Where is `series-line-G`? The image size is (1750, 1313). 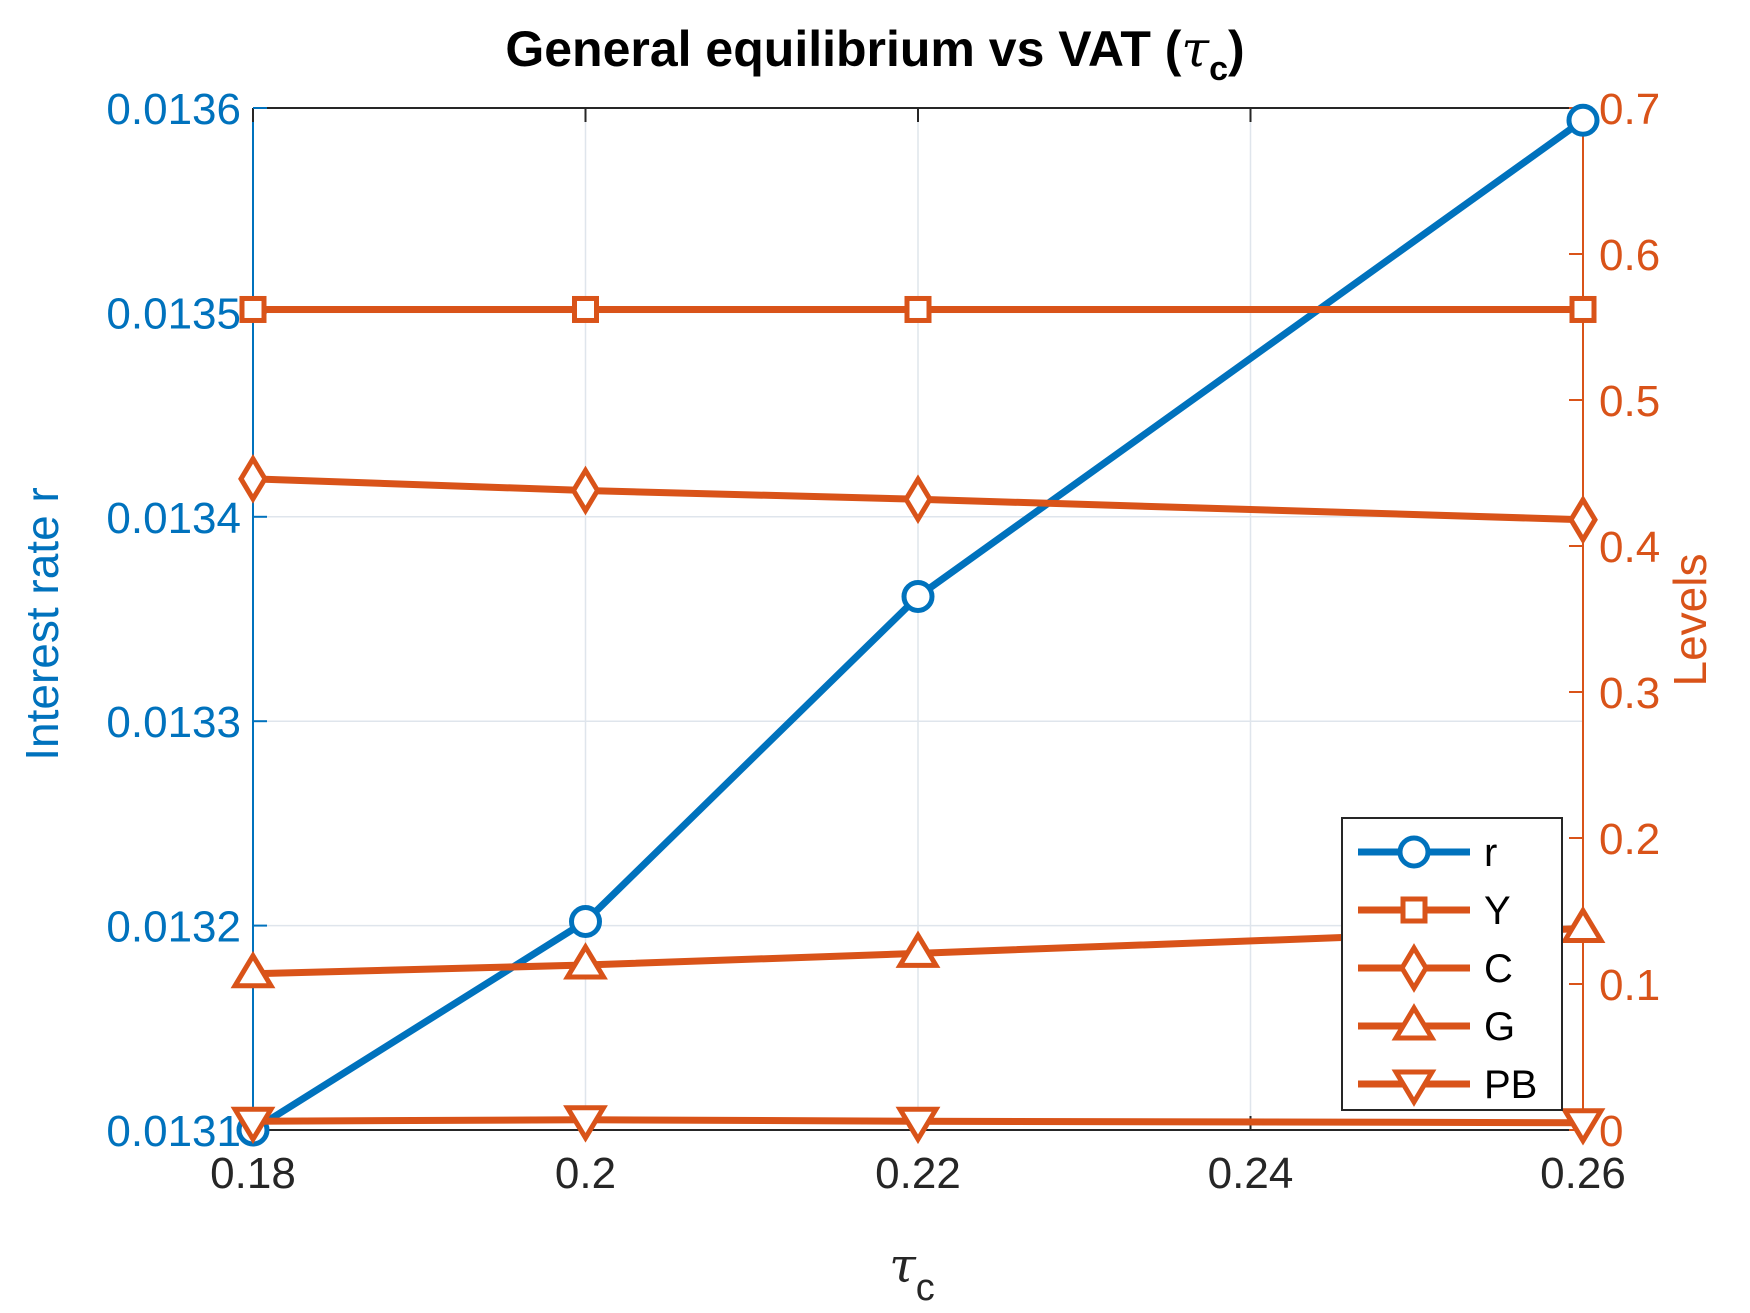 series-line-G is located at coordinates (918, 951).